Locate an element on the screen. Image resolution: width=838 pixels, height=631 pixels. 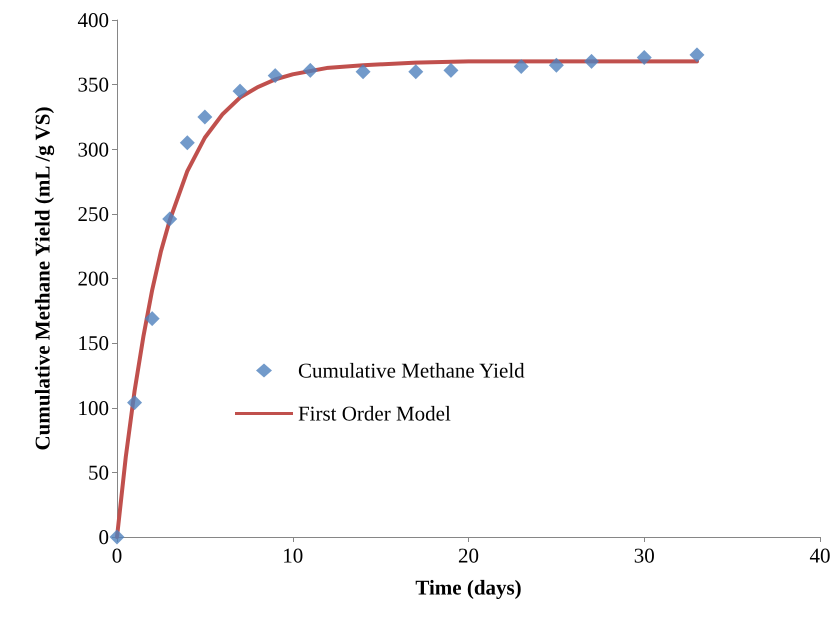
y-tick-label: 50 is located at coordinates (98, 472).